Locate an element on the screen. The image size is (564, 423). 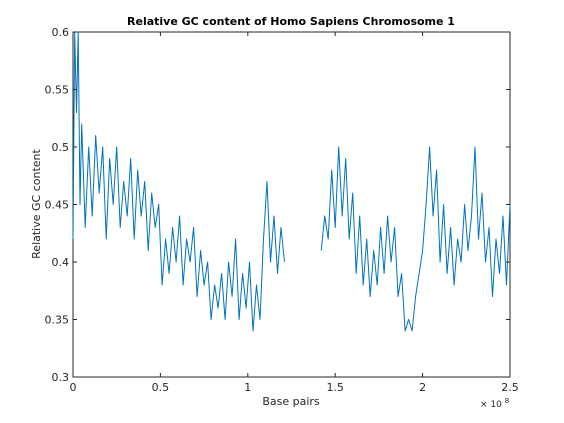
x-axis-exponent-power: 8 is located at coordinates (507, 401).